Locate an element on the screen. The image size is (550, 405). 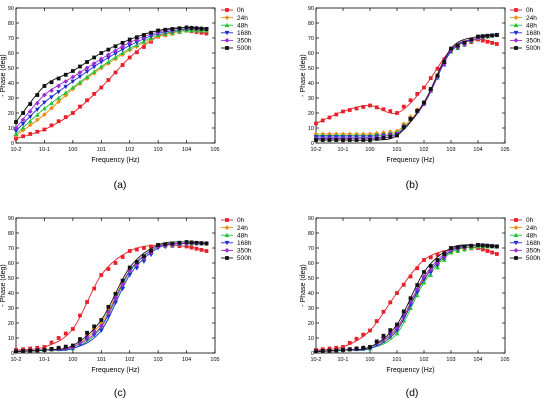
x-tick-label: 102 is located at coordinates (423, 150).